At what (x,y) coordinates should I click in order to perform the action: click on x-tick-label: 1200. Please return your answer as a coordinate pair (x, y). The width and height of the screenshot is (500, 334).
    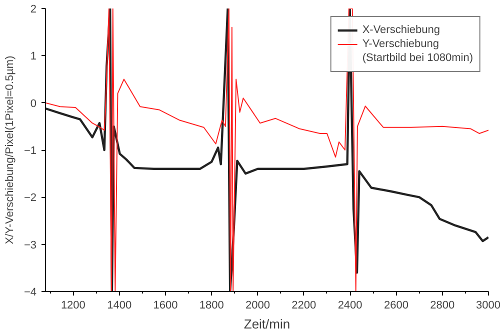
    Looking at the image, I should click on (73, 306).